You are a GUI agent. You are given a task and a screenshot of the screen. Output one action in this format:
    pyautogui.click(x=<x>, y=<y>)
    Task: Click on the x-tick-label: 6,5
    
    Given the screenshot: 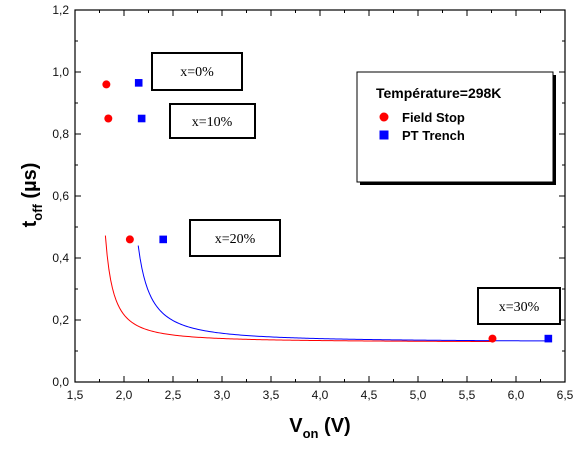 What is the action you would take?
    pyautogui.click(x=565, y=395)
    